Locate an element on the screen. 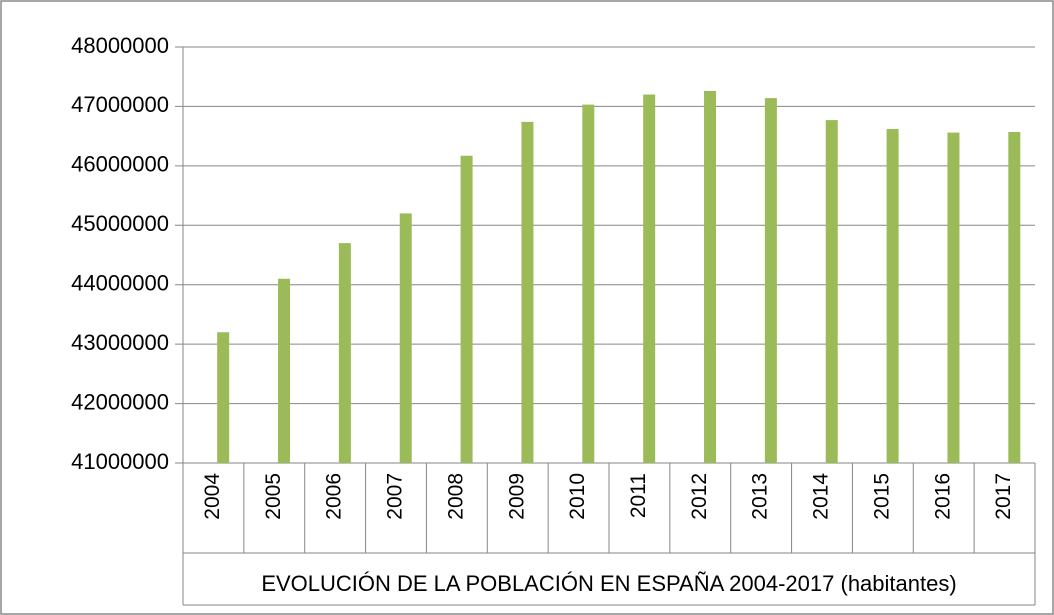 The width and height of the screenshot is (1054, 615). y-tick-label: 43000000 is located at coordinates (120, 342).